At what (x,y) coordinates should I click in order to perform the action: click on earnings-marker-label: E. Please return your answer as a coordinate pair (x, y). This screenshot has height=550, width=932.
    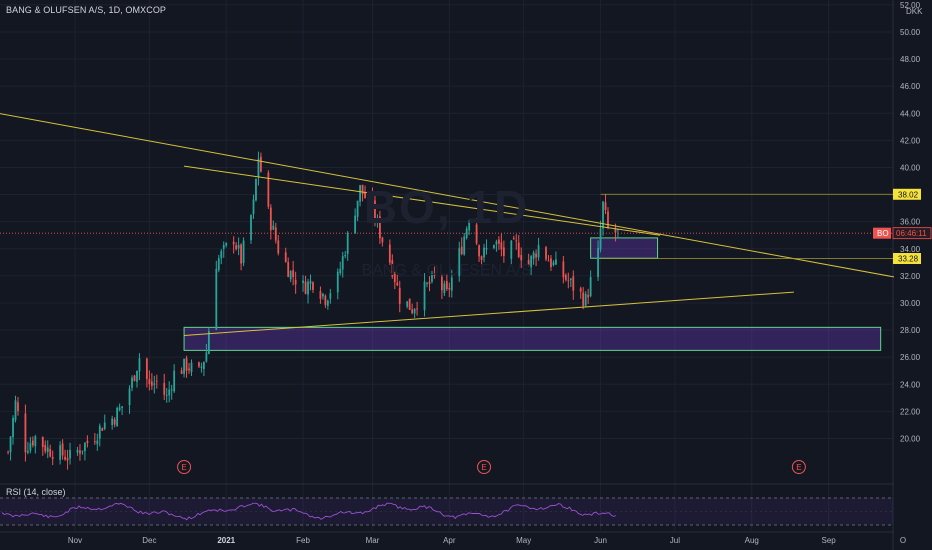
    Looking at the image, I should click on (798, 467).